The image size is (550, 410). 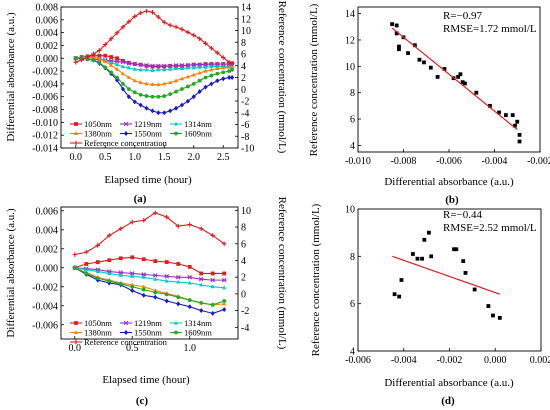 What do you see at coordinates (75, 348) in the screenshot?
I see `x-tick-label: 0.0` at bounding box center [75, 348].